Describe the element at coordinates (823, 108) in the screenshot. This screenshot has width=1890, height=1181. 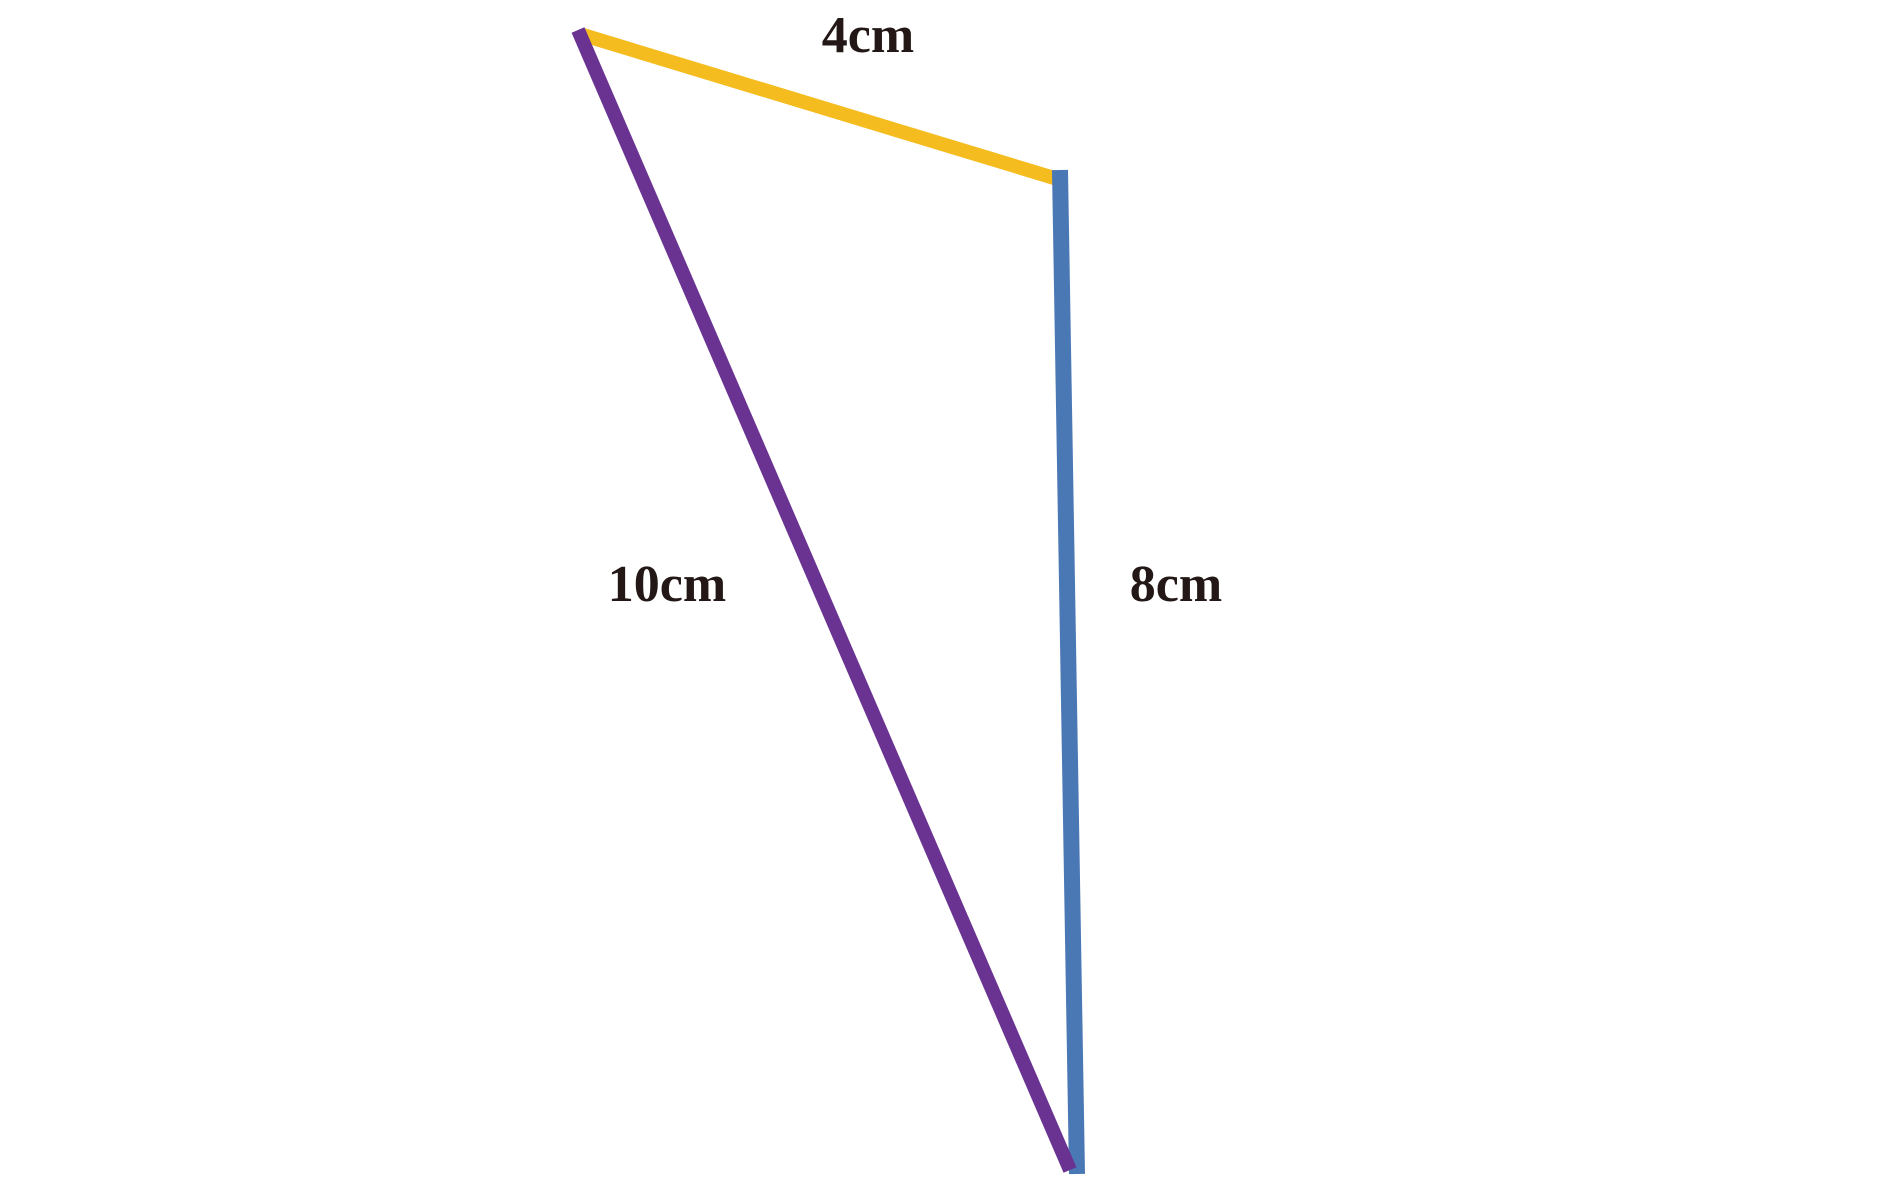
I see `triangle-side-top` at that location.